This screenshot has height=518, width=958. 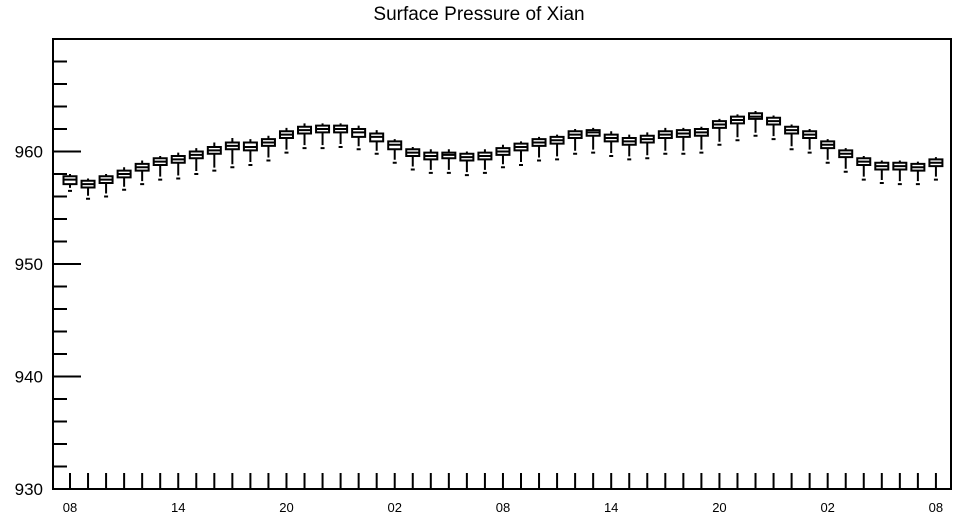 I want to click on x-axis: 08 14 20 02 08 14 20 02 08, so click(x=503, y=494).